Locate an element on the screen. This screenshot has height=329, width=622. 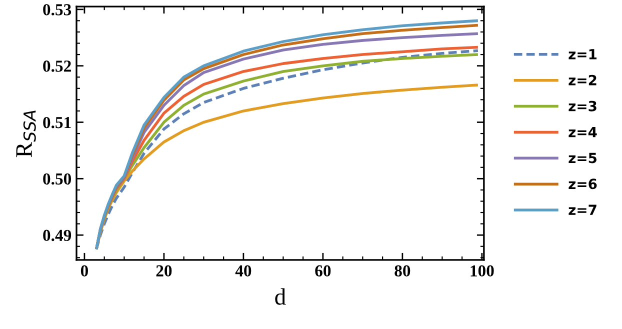
legend-label: z=2 is located at coordinates (582, 80).